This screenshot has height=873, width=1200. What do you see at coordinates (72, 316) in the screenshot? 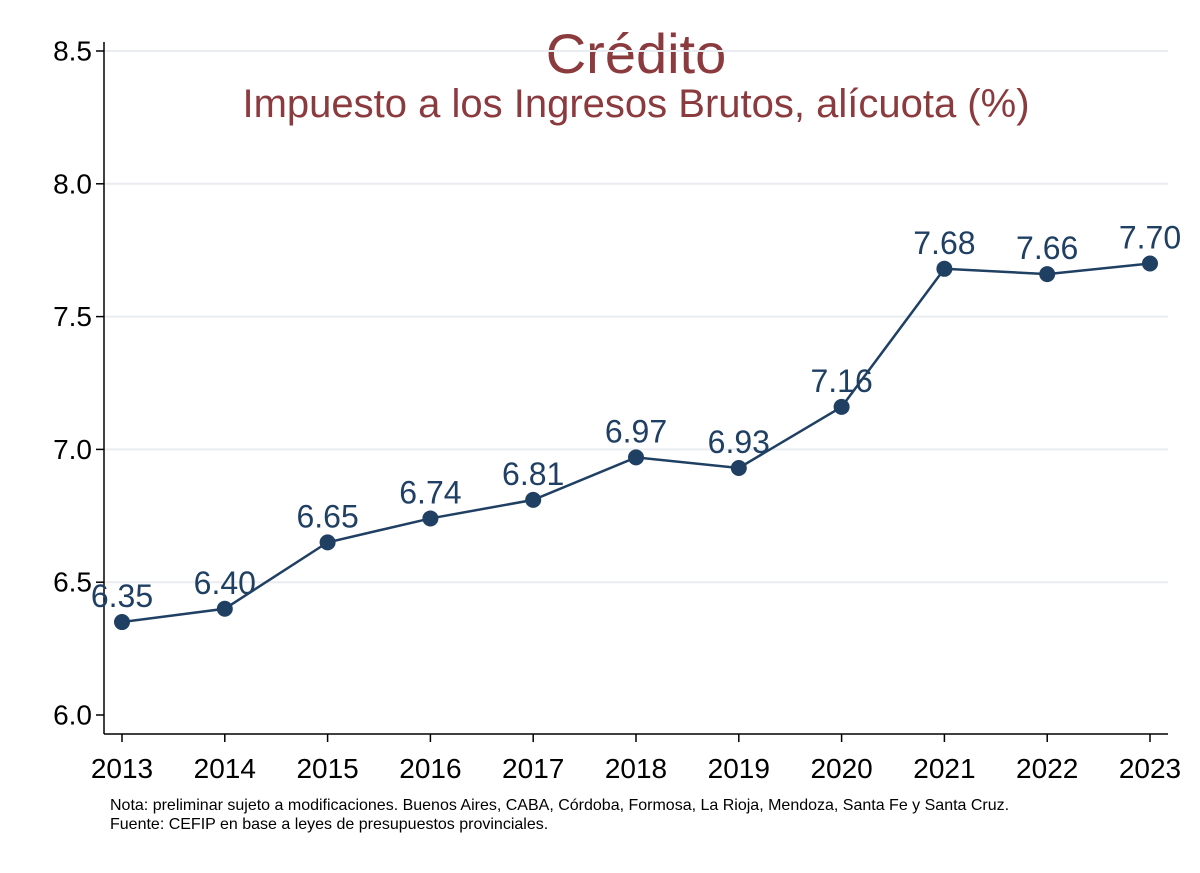
I see `y-tick-label: 7.5` at bounding box center [72, 316].